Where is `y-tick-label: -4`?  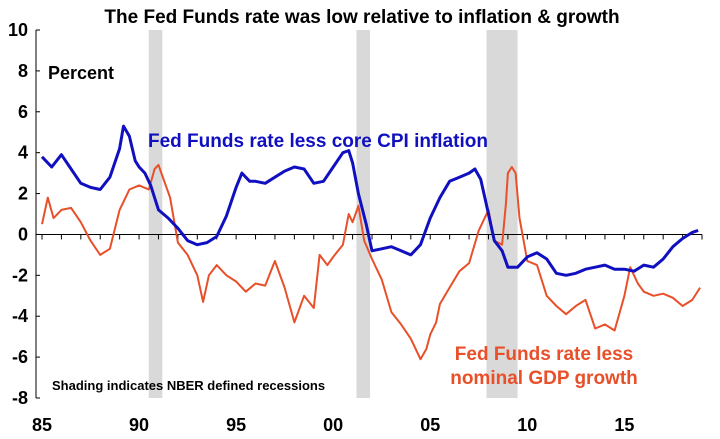 y-tick-label: -4 is located at coordinates (20, 316).